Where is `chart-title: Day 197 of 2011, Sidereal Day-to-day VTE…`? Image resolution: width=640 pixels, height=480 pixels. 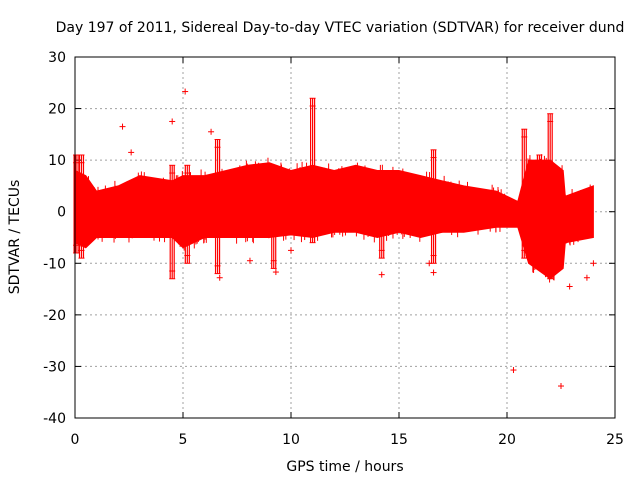 chart-title: Day 197 of 2011, Sidereal Day-to-day VTE… is located at coordinates (340, 28).